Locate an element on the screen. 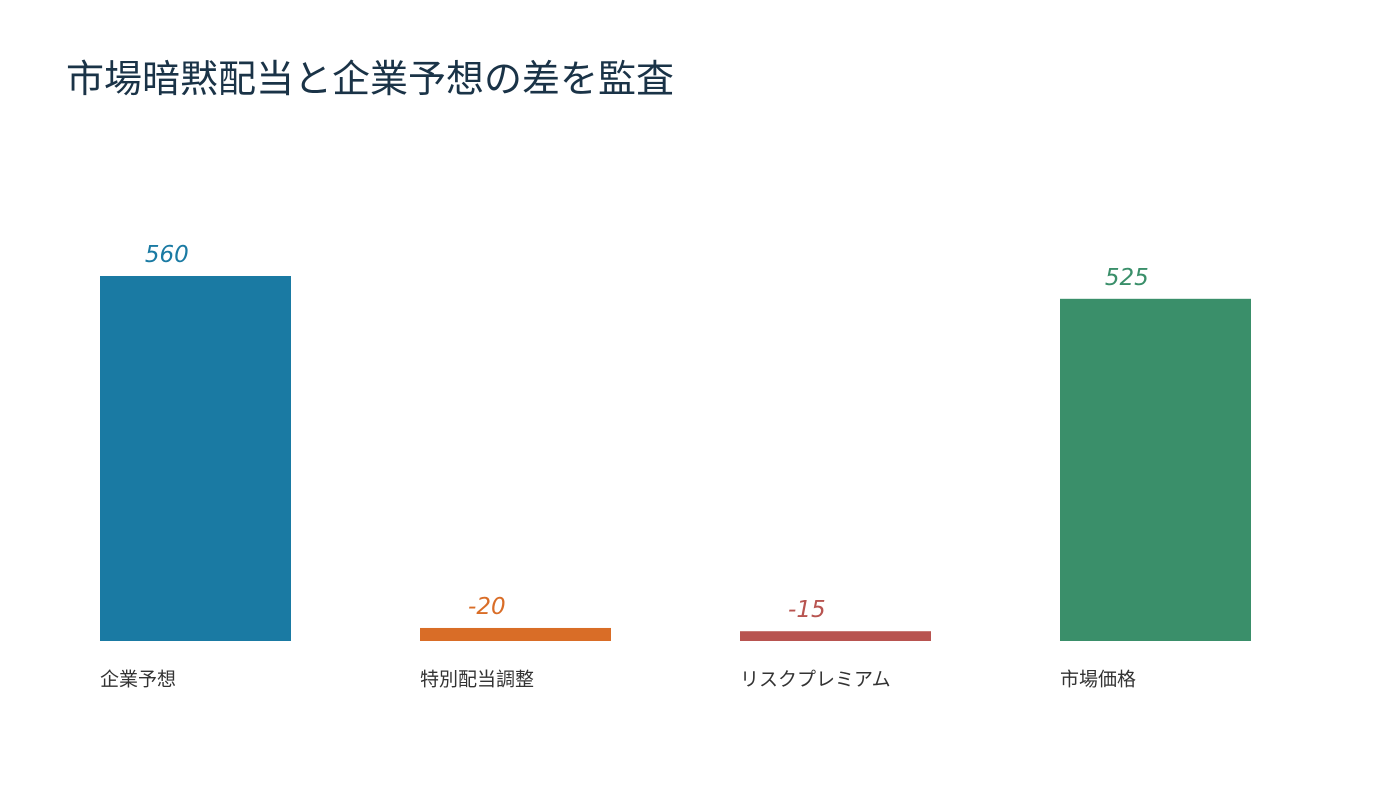 The height and width of the screenshot is (788, 1400). value-label: 560 is located at coordinates (167, 255).